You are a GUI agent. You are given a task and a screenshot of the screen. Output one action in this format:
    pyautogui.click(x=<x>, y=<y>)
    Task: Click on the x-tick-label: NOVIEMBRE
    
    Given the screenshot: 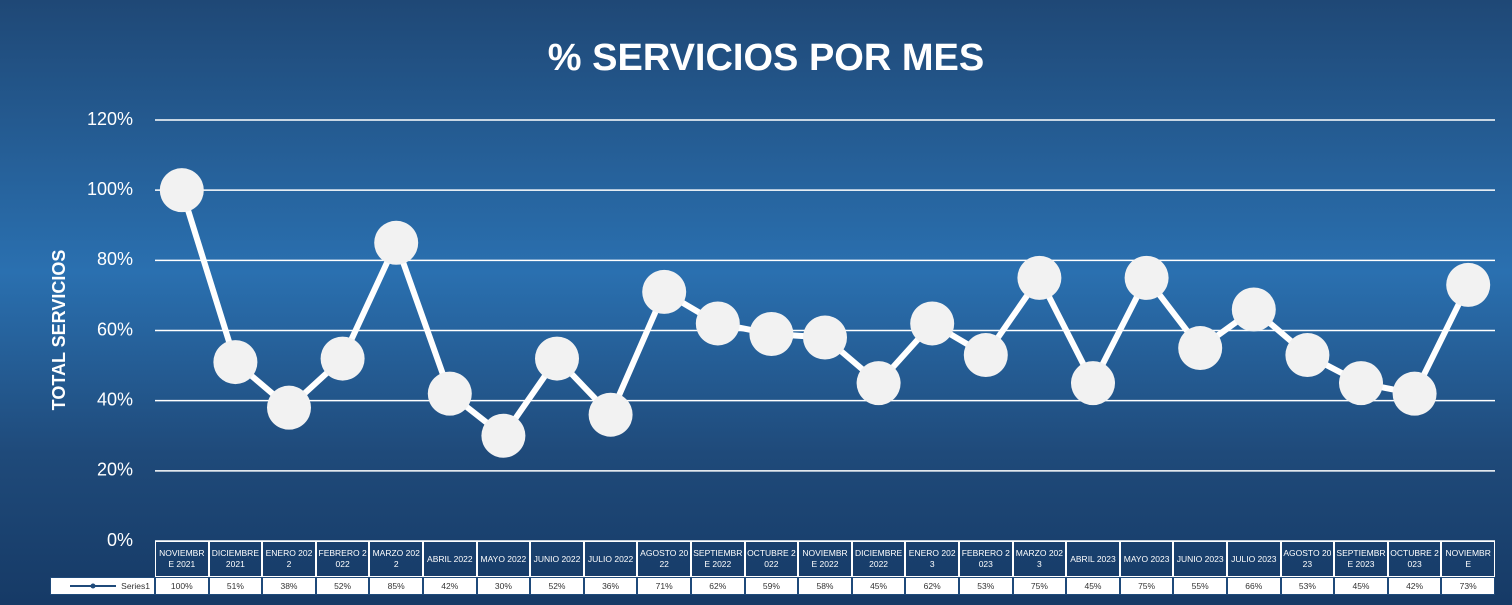 What is the action you would take?
    pyautogui.click(x=1468, y=559)
    